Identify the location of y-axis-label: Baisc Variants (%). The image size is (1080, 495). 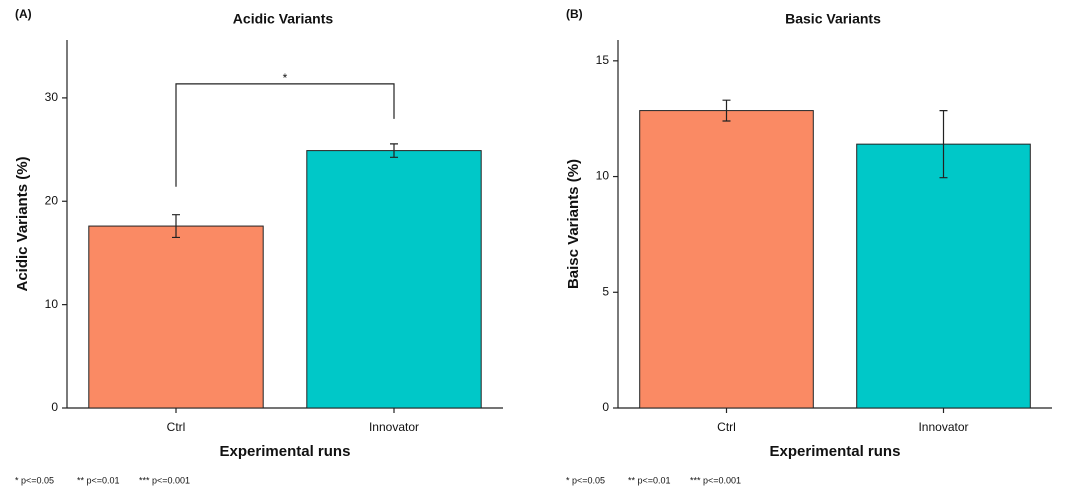
(573, 224).